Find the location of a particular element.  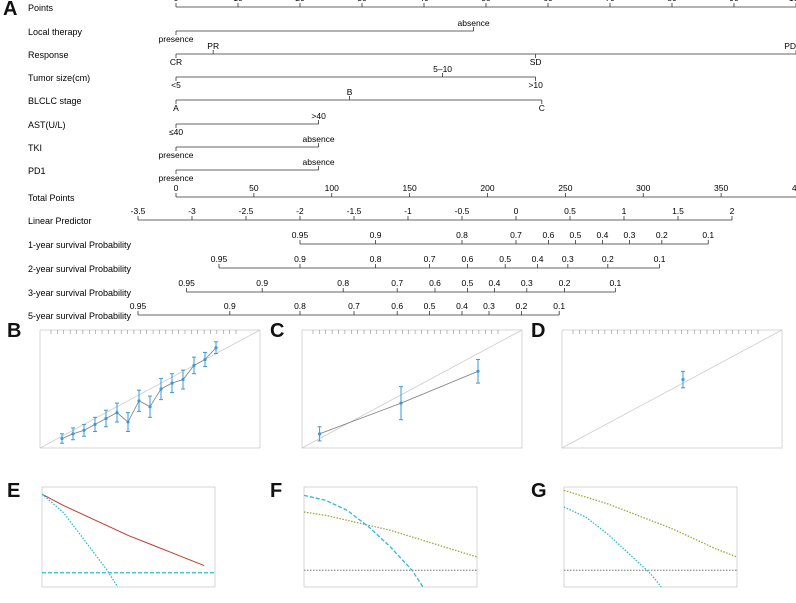

tick-label-3-year-survival-probability-9: 0.1 is located at coordinates (615, 283).